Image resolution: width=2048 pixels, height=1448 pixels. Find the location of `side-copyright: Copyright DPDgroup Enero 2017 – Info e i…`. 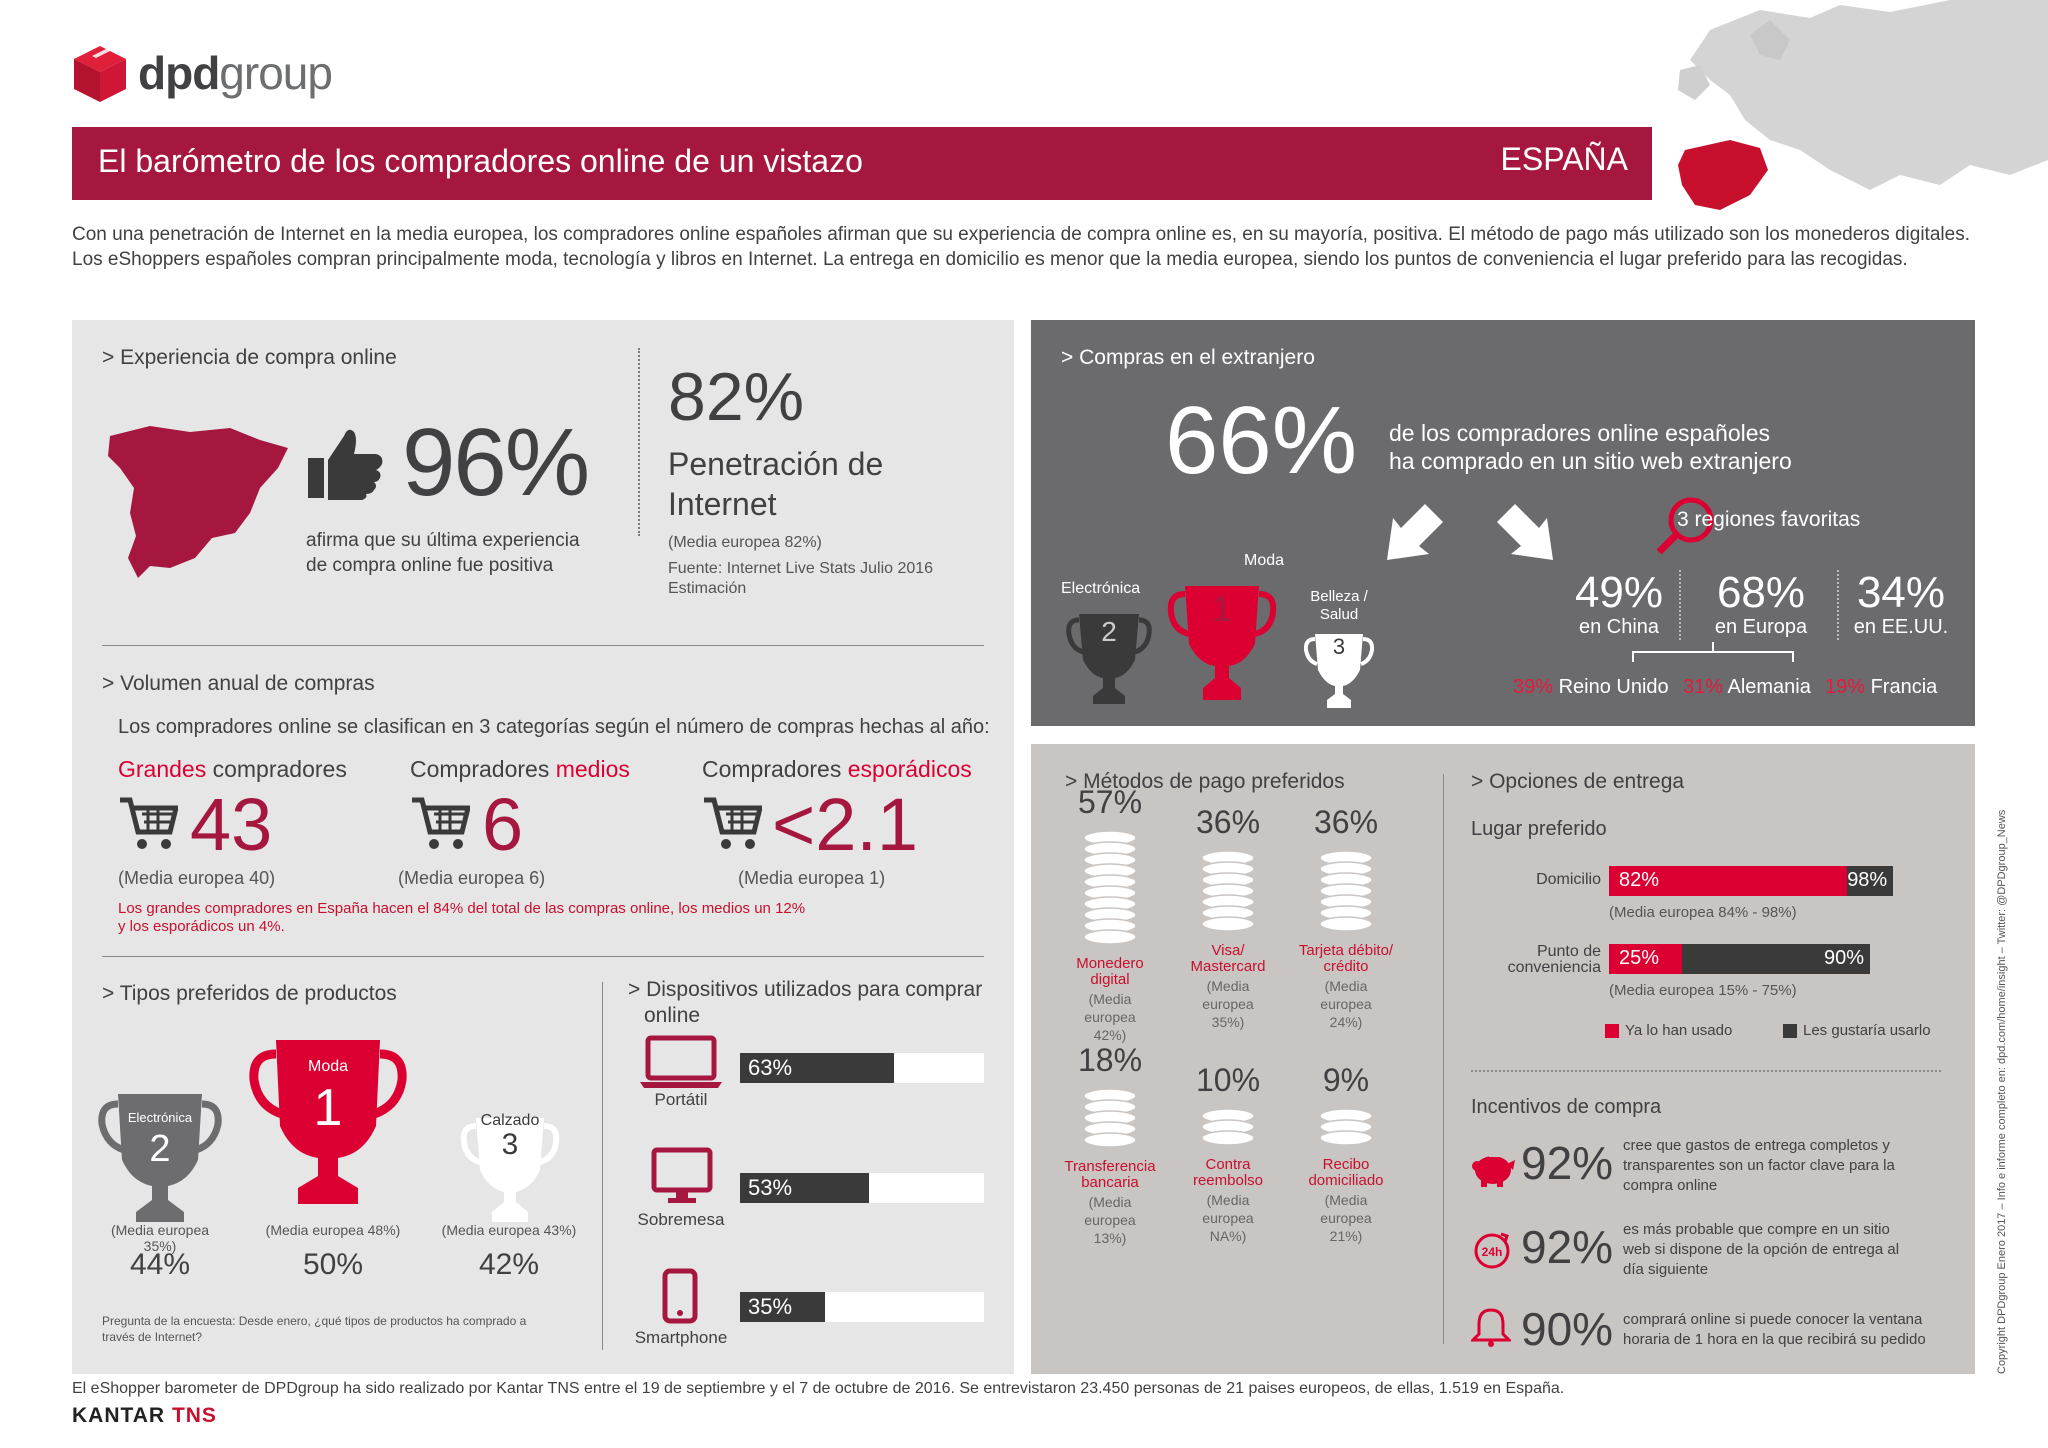

side-copyright: Copyright DPDgroup Enero 2017 – Info e i… is located at coordinates (2002, 1091).